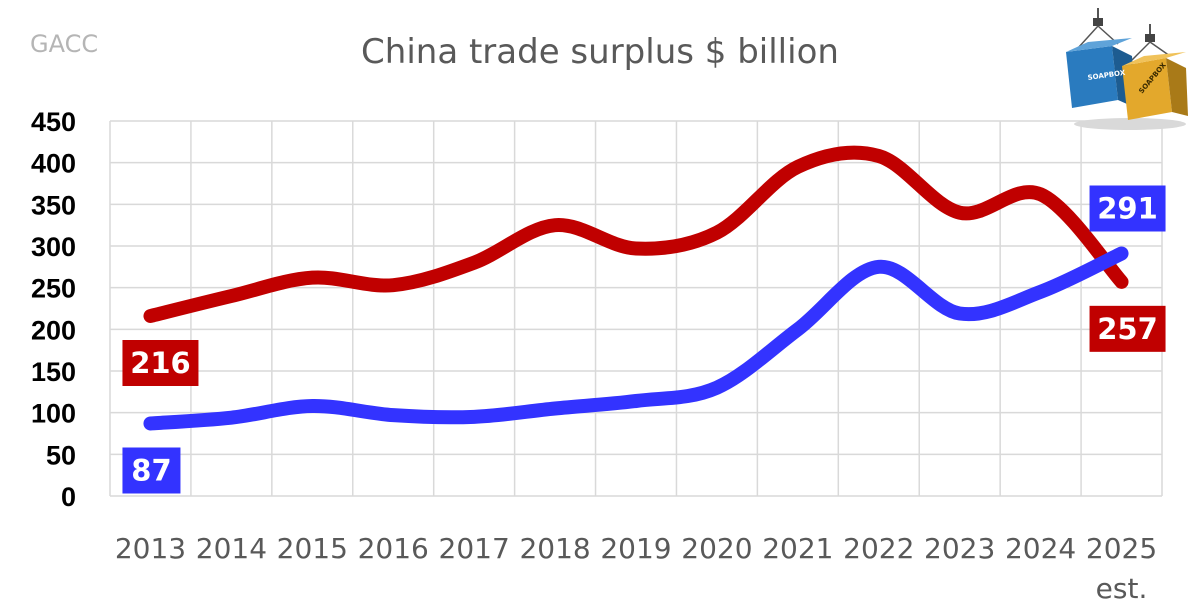 The image size is (1200, 600). I want to click on y-tick-label-1: 50, so click(61, 455).